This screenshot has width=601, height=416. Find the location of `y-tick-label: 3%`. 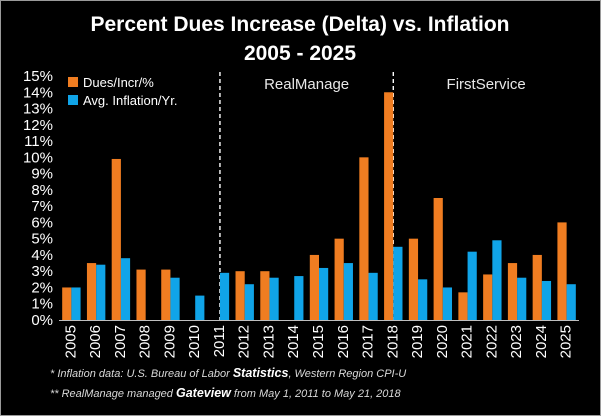

y-tick-label: 3% is located at coordinates (42, 271).